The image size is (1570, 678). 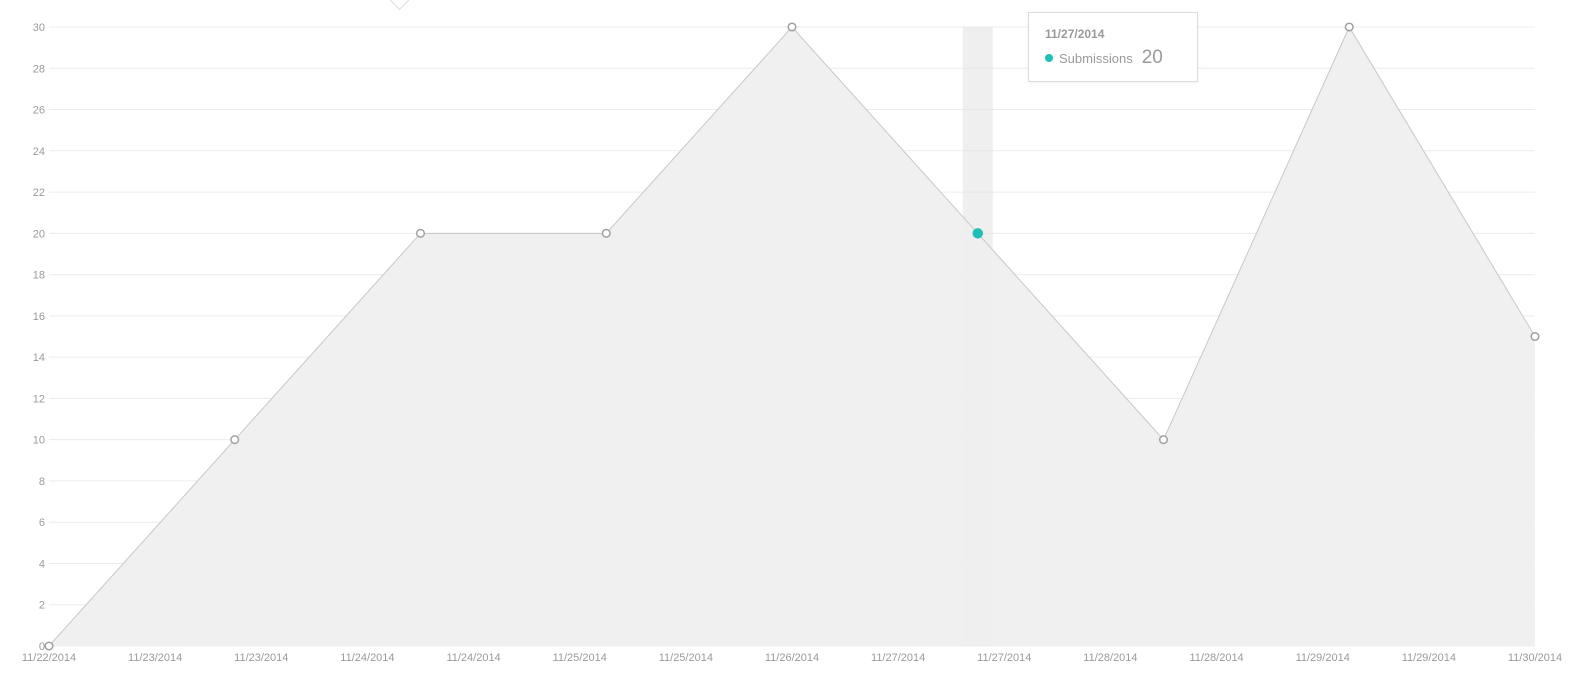 I want to click on y-tick-label: 30, so click(x=39, y=28).